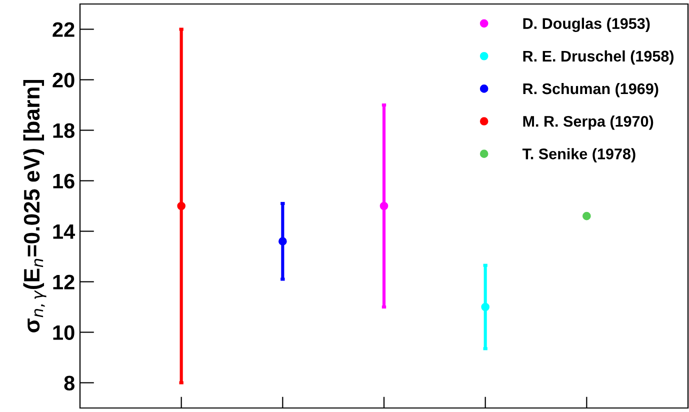 This screenshot has width=689, height=412. I want to click on legend-label: R. Schuman (1969), so click(590, 90).